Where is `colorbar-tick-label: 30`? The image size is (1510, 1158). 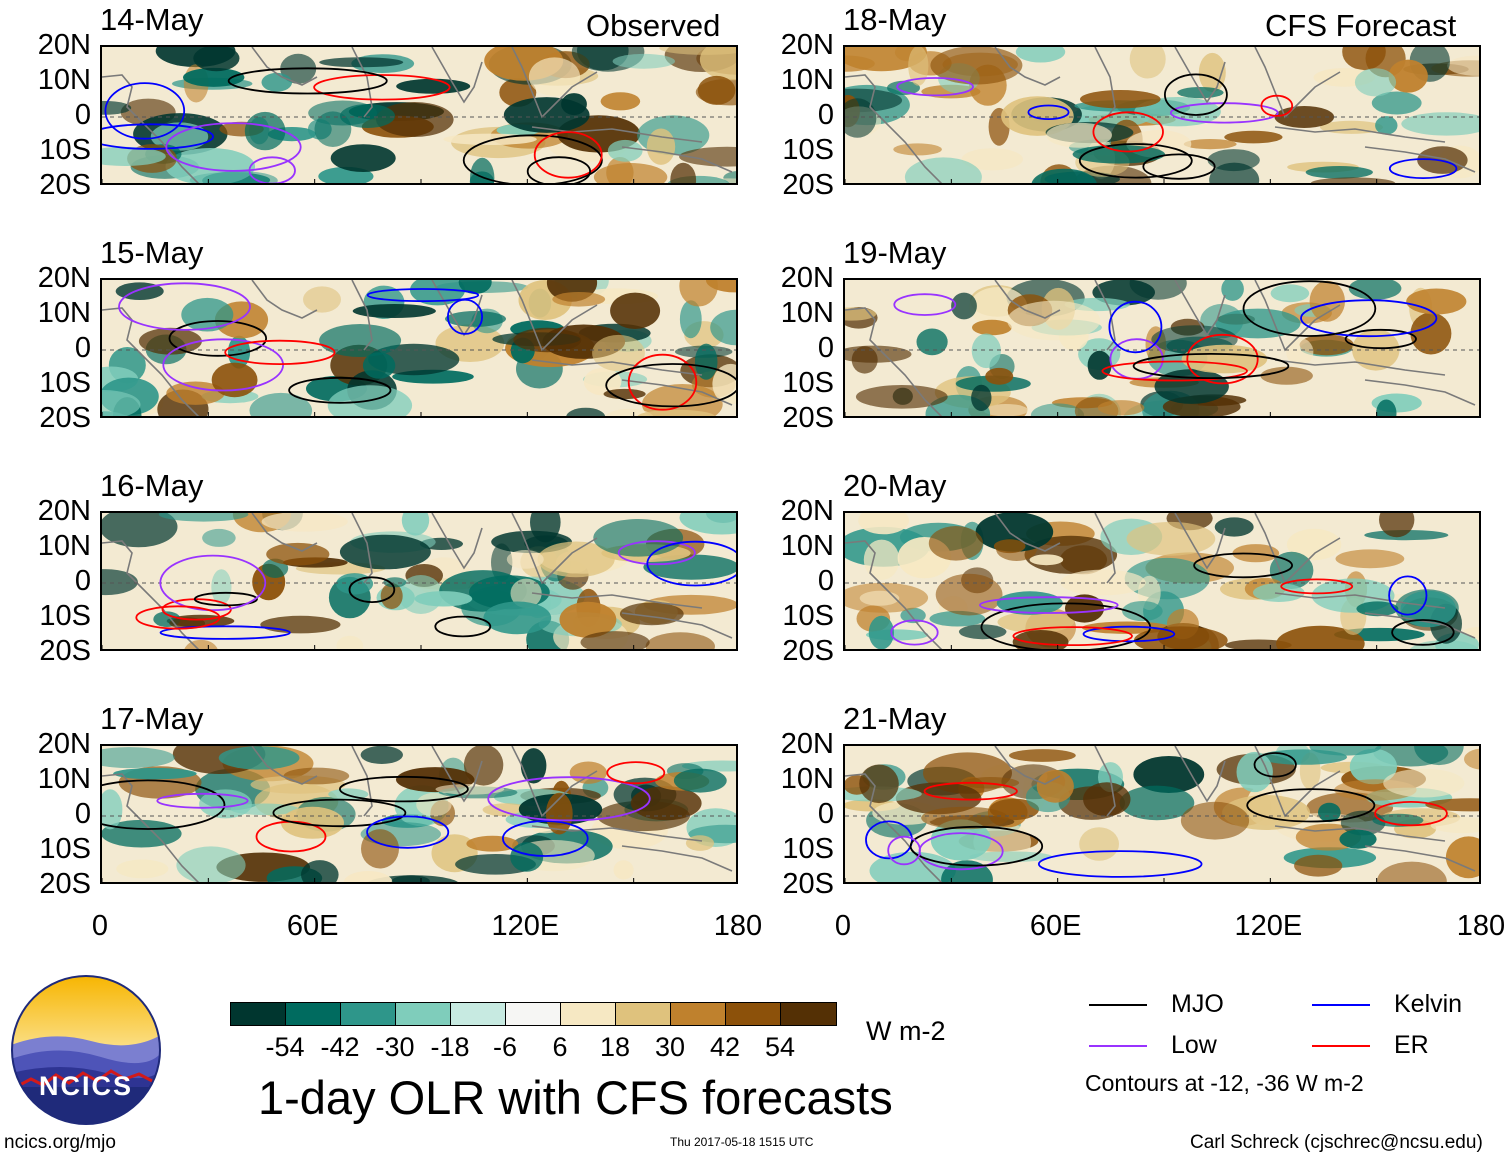 colorbar-tick-label: 30 is located at coordinates (670, 1047).